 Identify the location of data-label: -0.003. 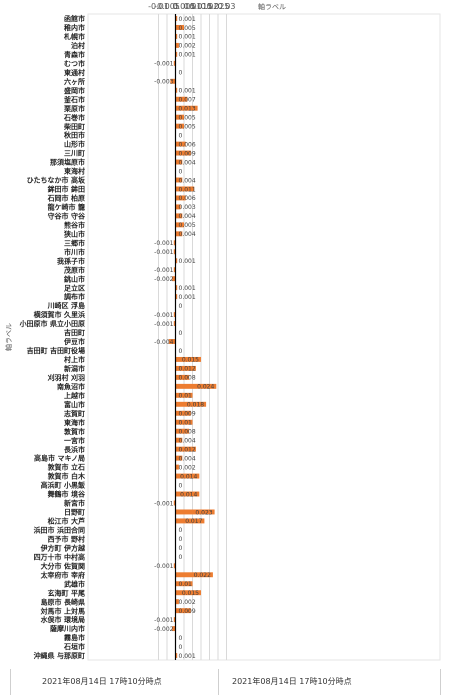
(164, 82).